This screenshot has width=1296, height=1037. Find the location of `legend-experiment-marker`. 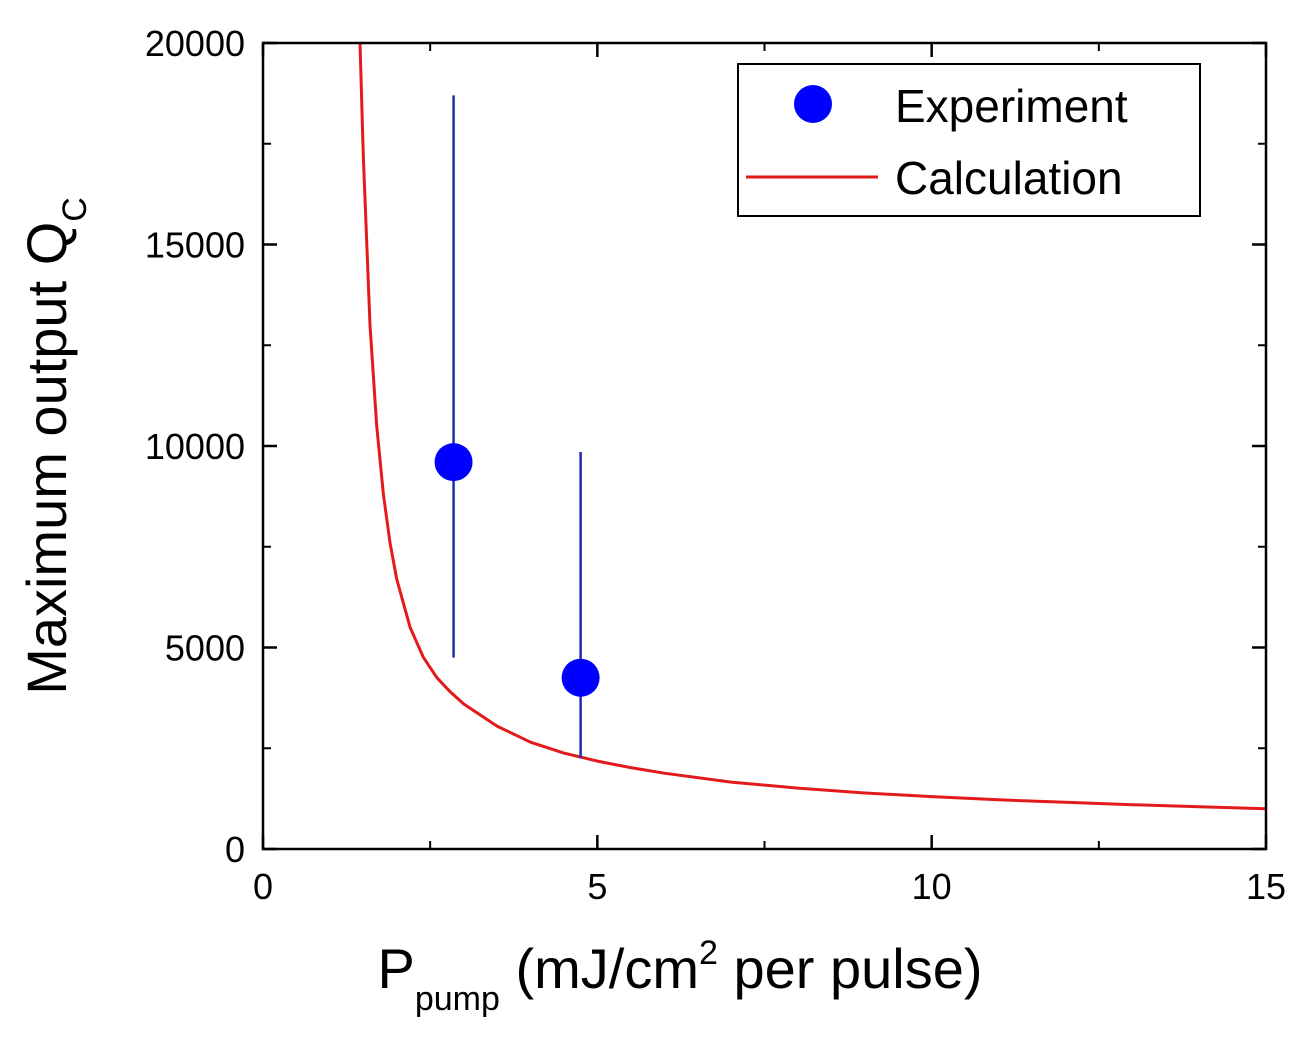

legend-experiment-marker is located at coordinates (813, 104).